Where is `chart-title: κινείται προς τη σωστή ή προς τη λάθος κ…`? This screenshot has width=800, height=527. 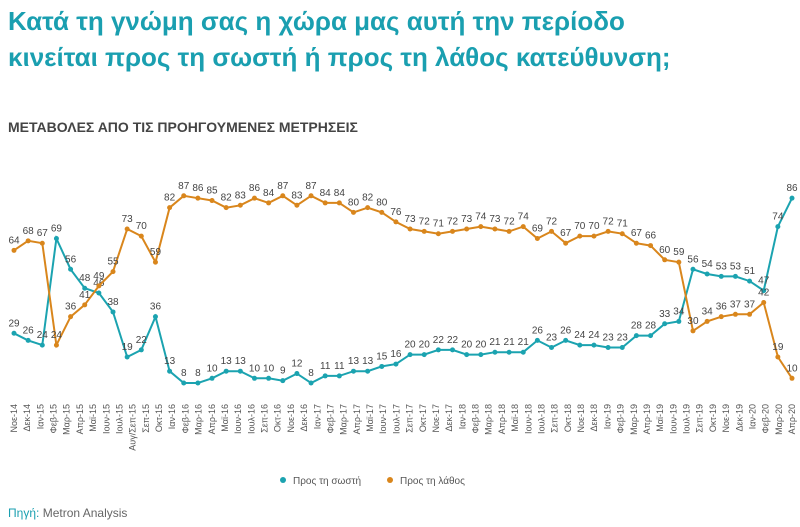 chart-title: κινείται προς τη σωστή ή προς τη λάθος κ… is located at coordinates (339, 57).